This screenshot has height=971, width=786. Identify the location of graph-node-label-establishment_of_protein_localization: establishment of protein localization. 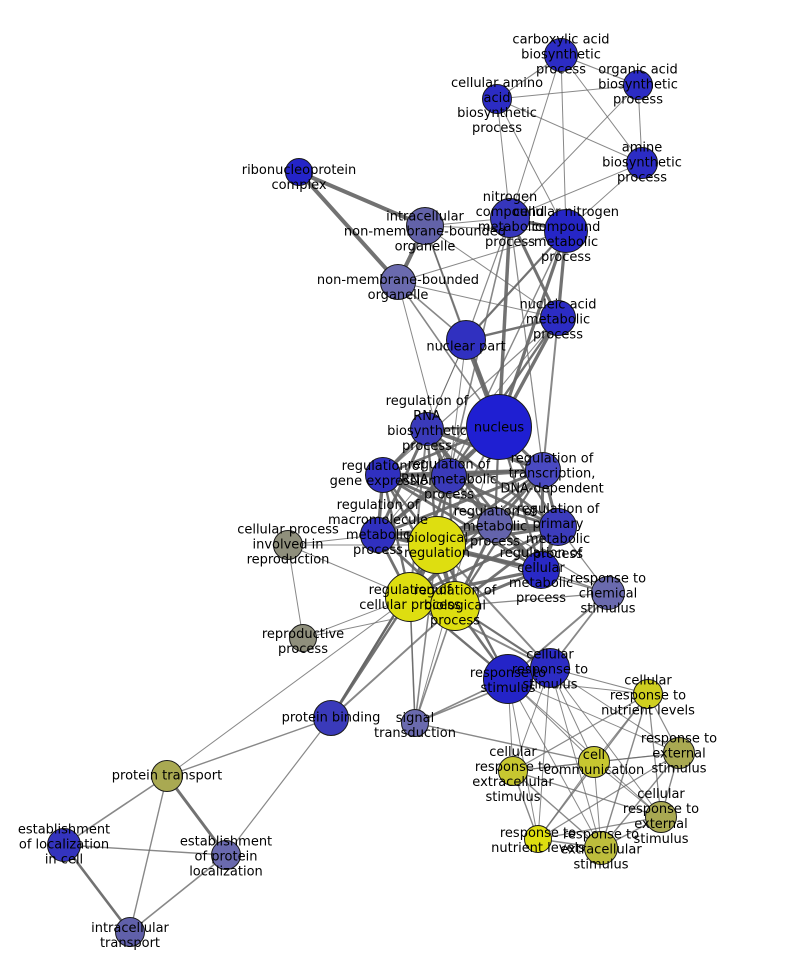
(226, 857).